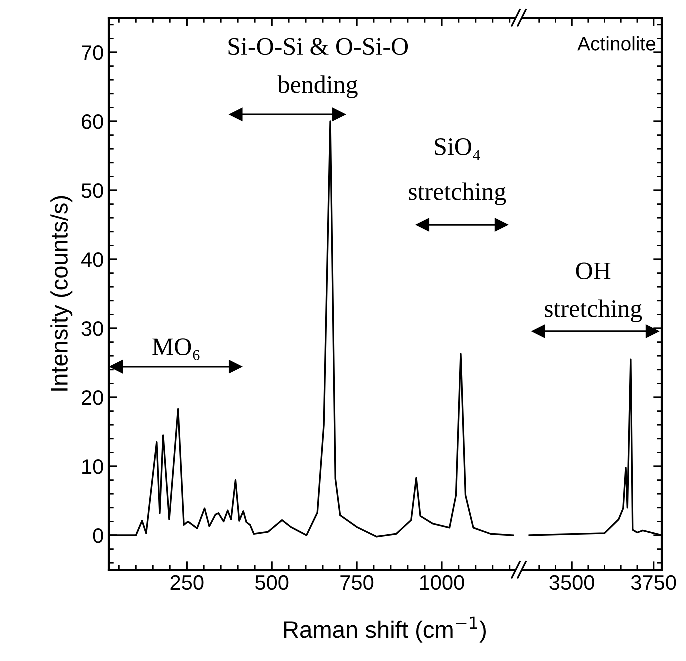  Describe the element at coordinates (98, 536) in the screenshot. I see `y-tick-label: 0` at that location.